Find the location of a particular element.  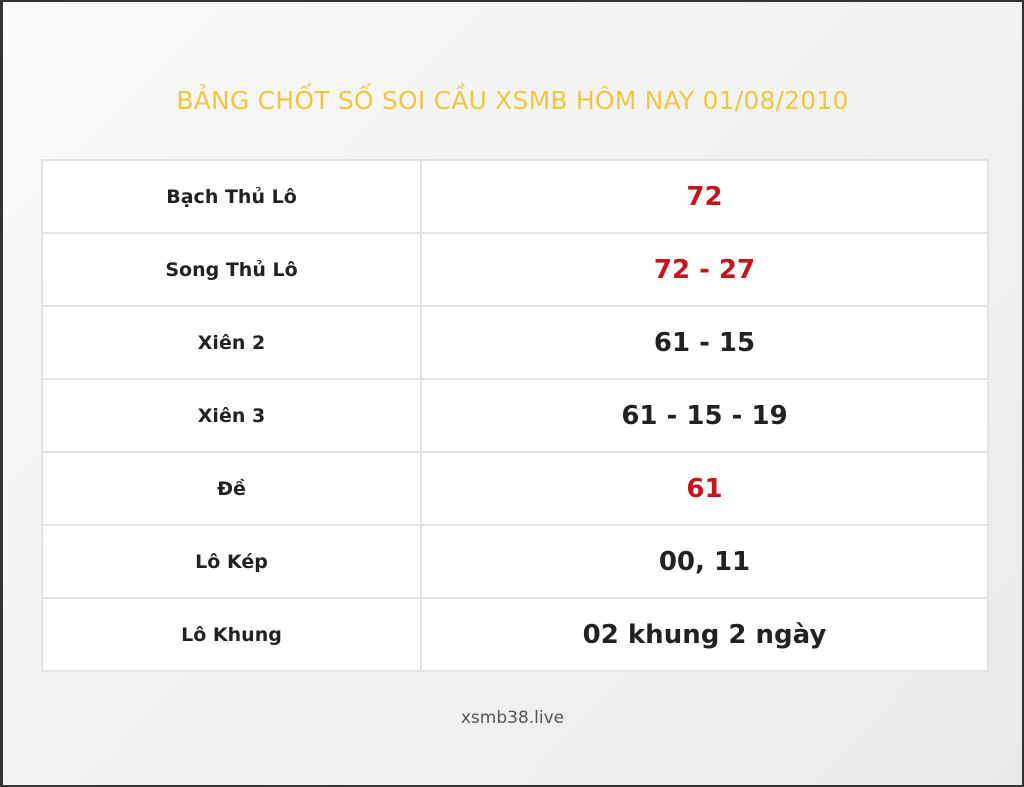

table-row: Bạch Thủ Lô 72 is located at coordinates (515, 196).